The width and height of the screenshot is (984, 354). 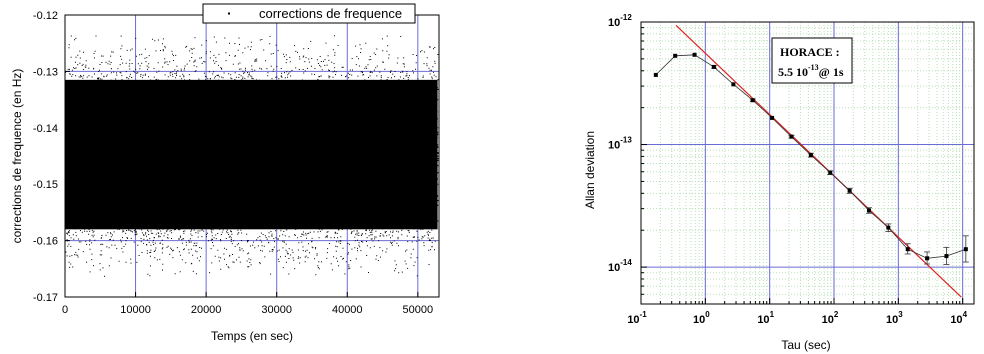 What do you see at coordinates (45, 72) in the screenshot?
I see `left-y-tick-label: -0.13` at bounding box center [45, 72].